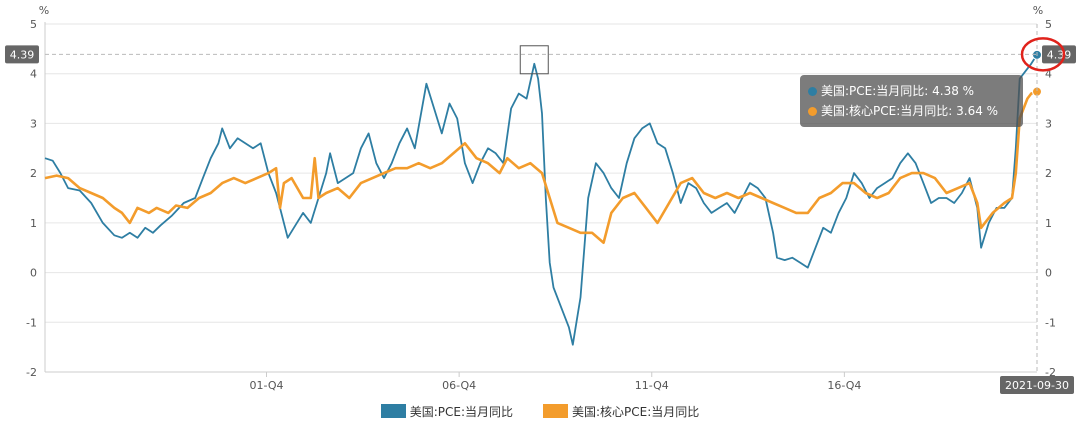  I want to click on tooltip-dot-core-pce, so click(812, 111).